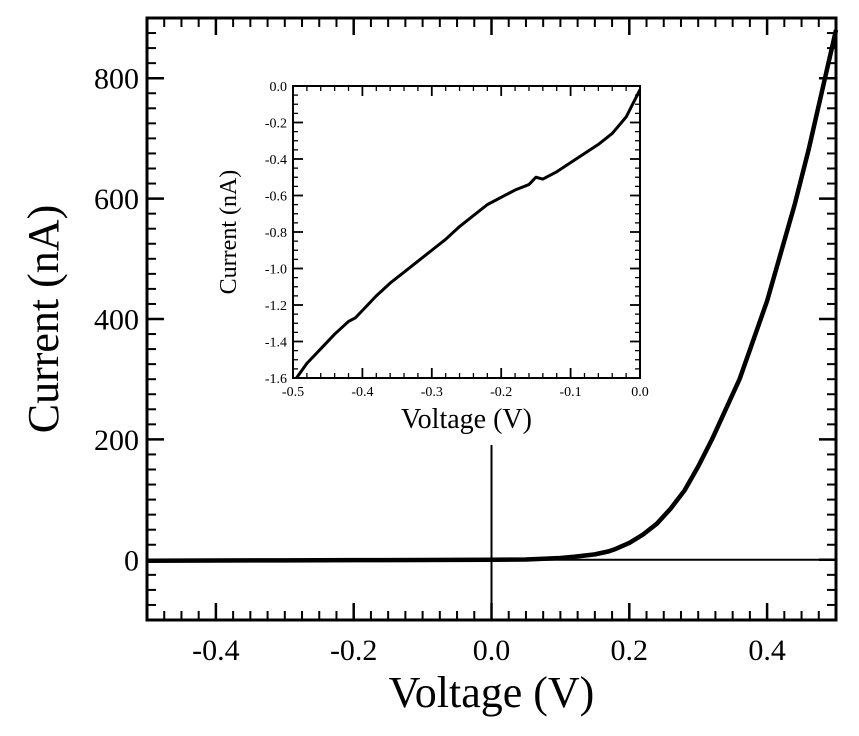 This screenshot has height=736, width=859. I want to click on y-tick-label: 600, so click(116, 199).